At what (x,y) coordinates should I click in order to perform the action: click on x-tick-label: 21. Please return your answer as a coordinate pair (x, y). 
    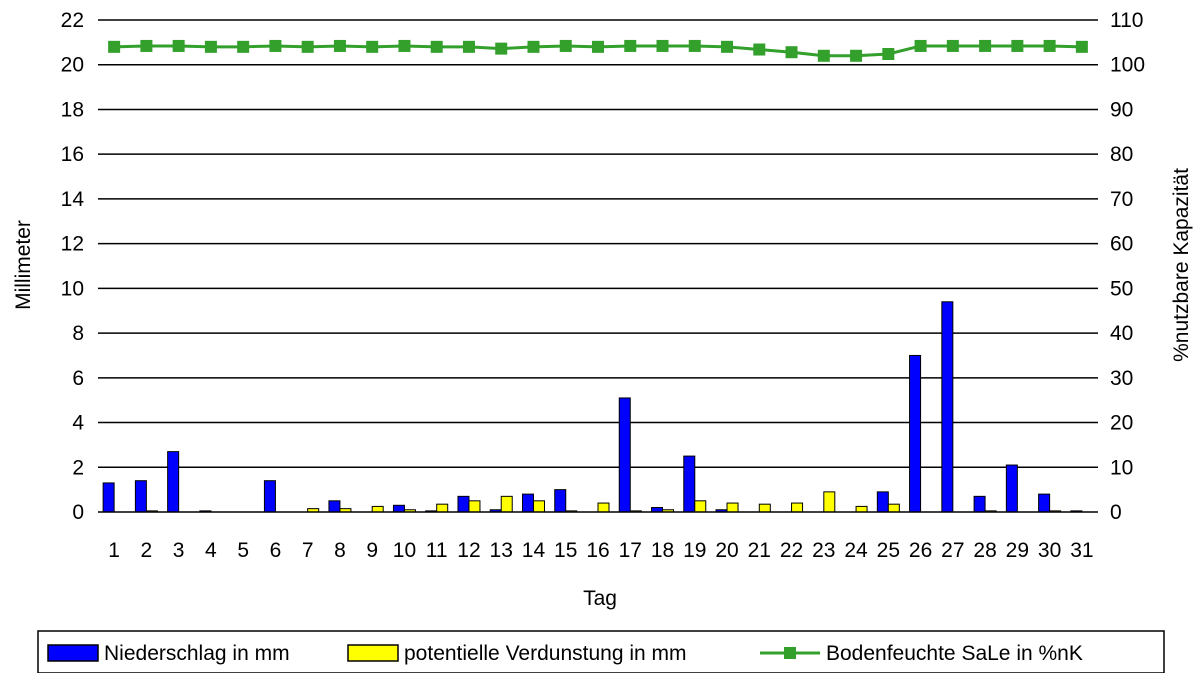
    Looking at the image, I should click on (759, 550).